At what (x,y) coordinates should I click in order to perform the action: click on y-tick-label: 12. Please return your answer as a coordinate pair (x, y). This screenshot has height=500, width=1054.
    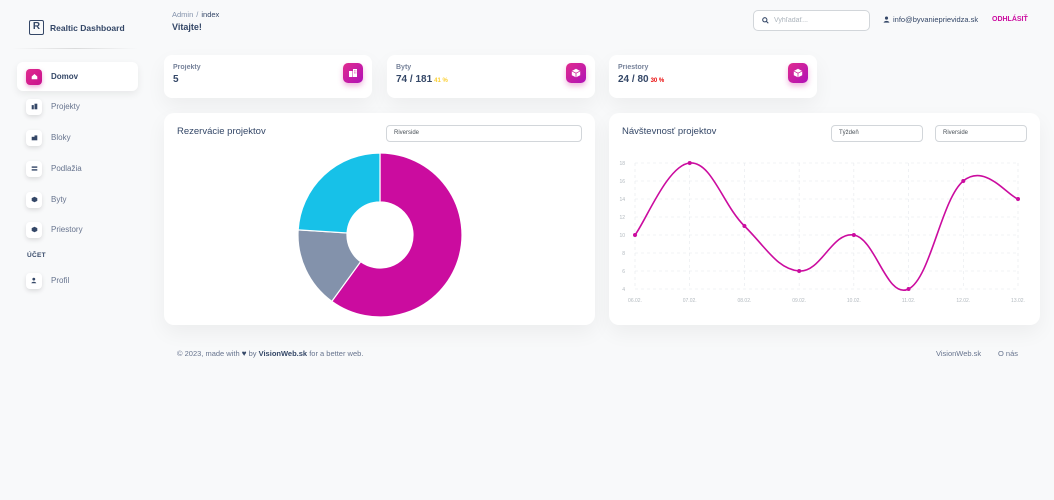
    Looking at the image, I should click on (622, 218).